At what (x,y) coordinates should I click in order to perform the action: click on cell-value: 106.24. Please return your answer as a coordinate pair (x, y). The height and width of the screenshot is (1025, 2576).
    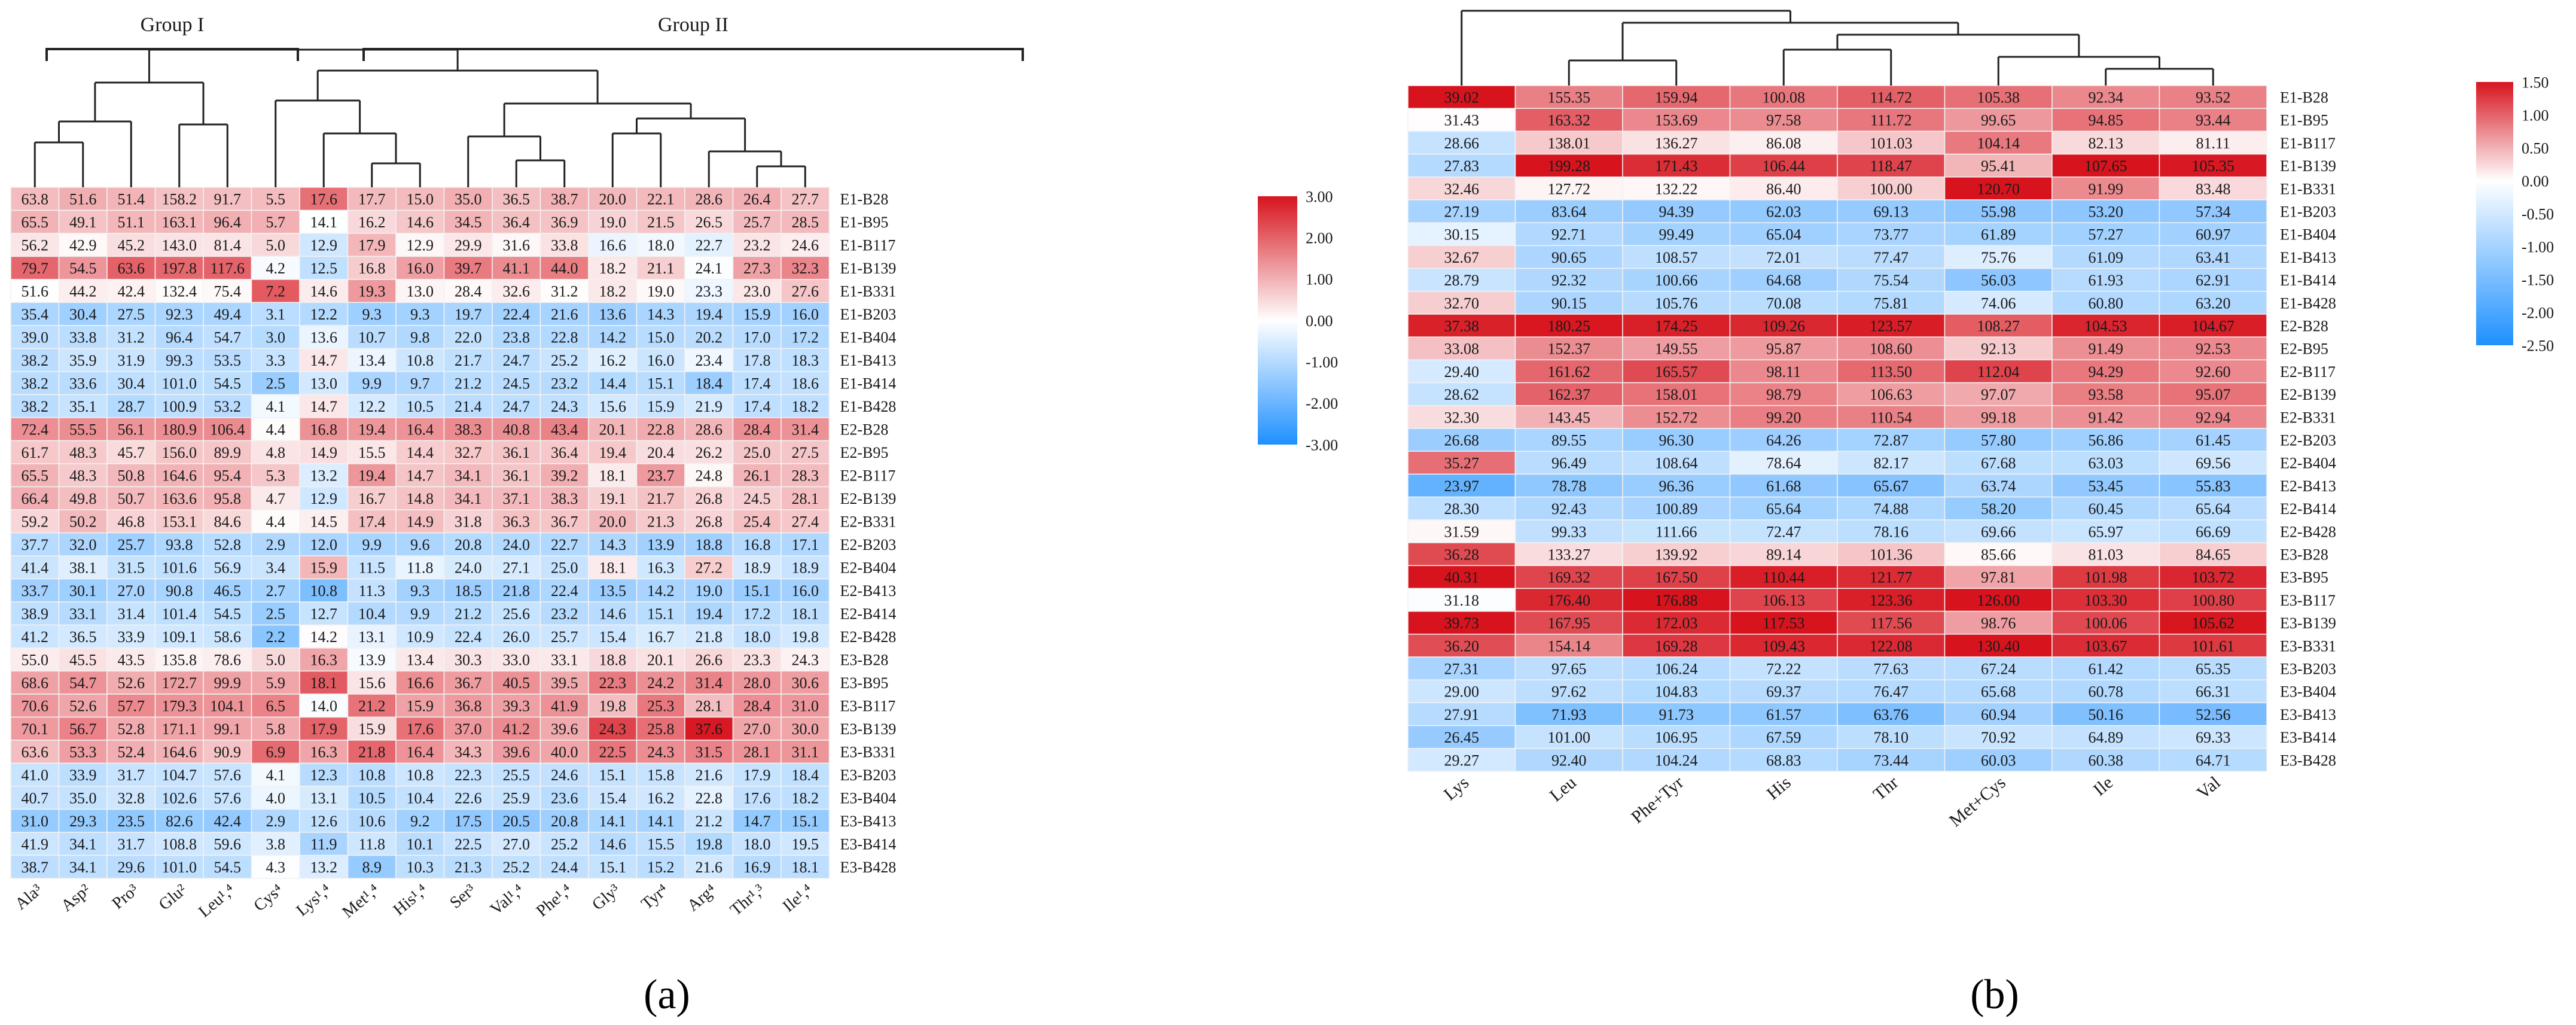
    Looking at the image, I should click on (1677, 668).